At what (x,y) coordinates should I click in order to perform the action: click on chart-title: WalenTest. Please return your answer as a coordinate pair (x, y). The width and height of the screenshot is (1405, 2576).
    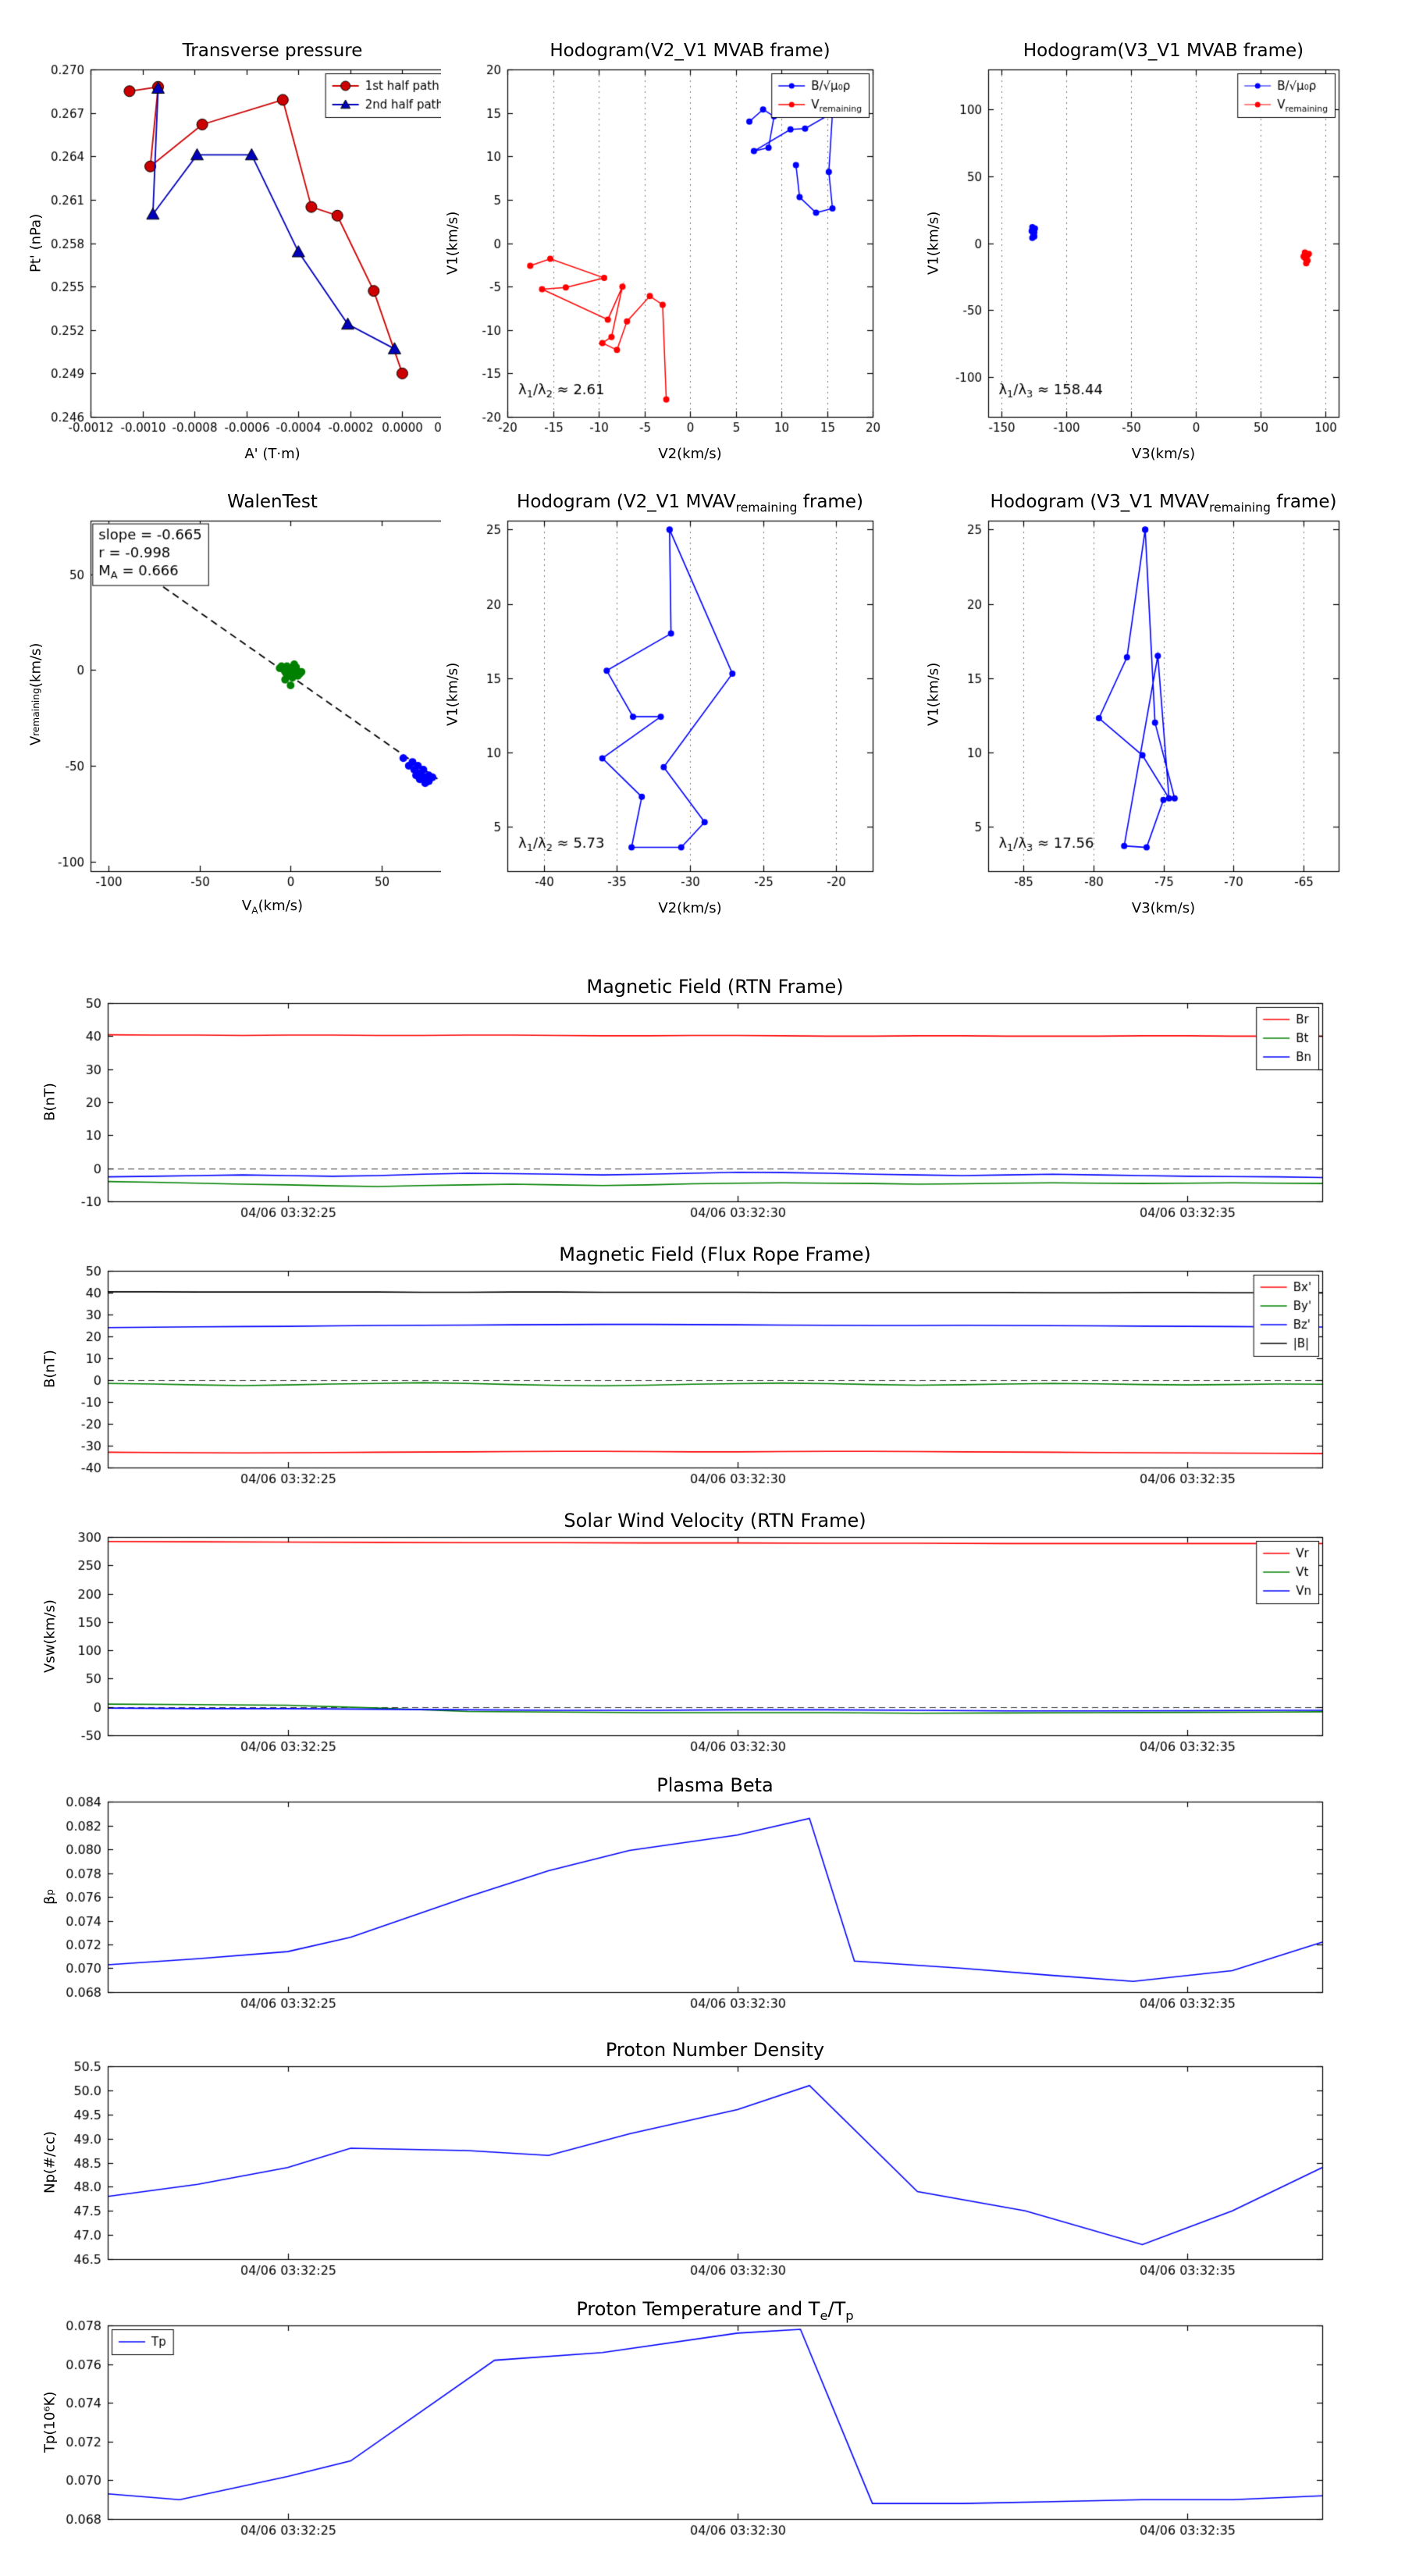
    Looking at the image, I should click on (272, 502).